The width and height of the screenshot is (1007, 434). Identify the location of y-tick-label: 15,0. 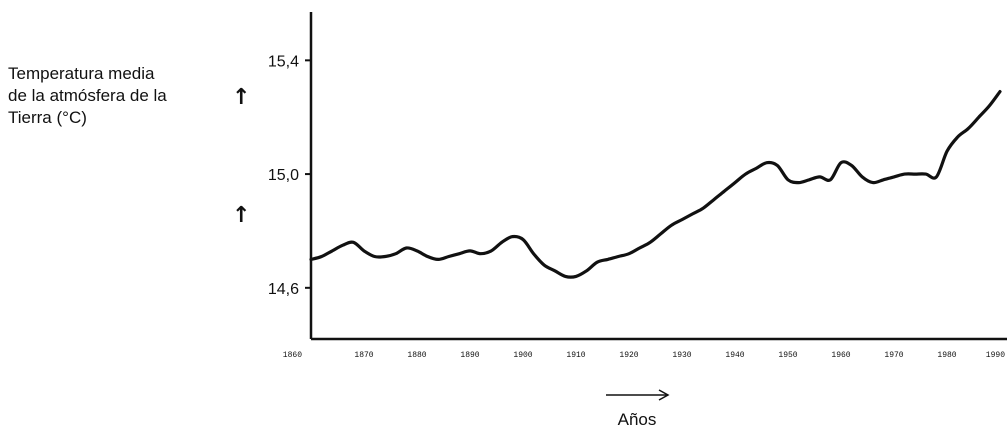
(283, 175).